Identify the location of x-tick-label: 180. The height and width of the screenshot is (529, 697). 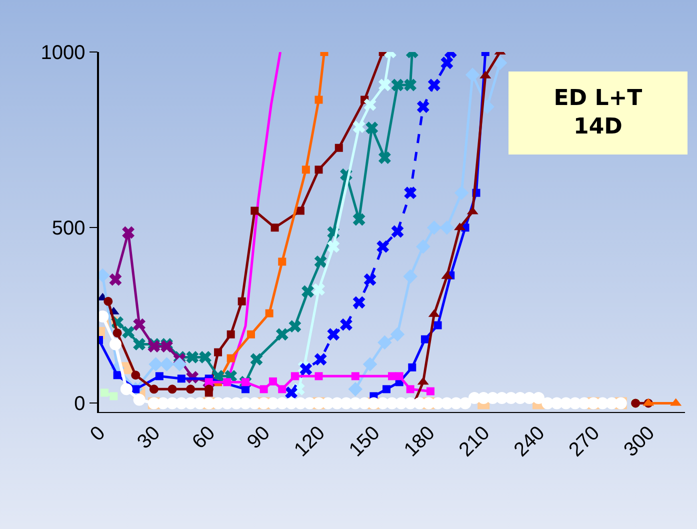
(420, 442).